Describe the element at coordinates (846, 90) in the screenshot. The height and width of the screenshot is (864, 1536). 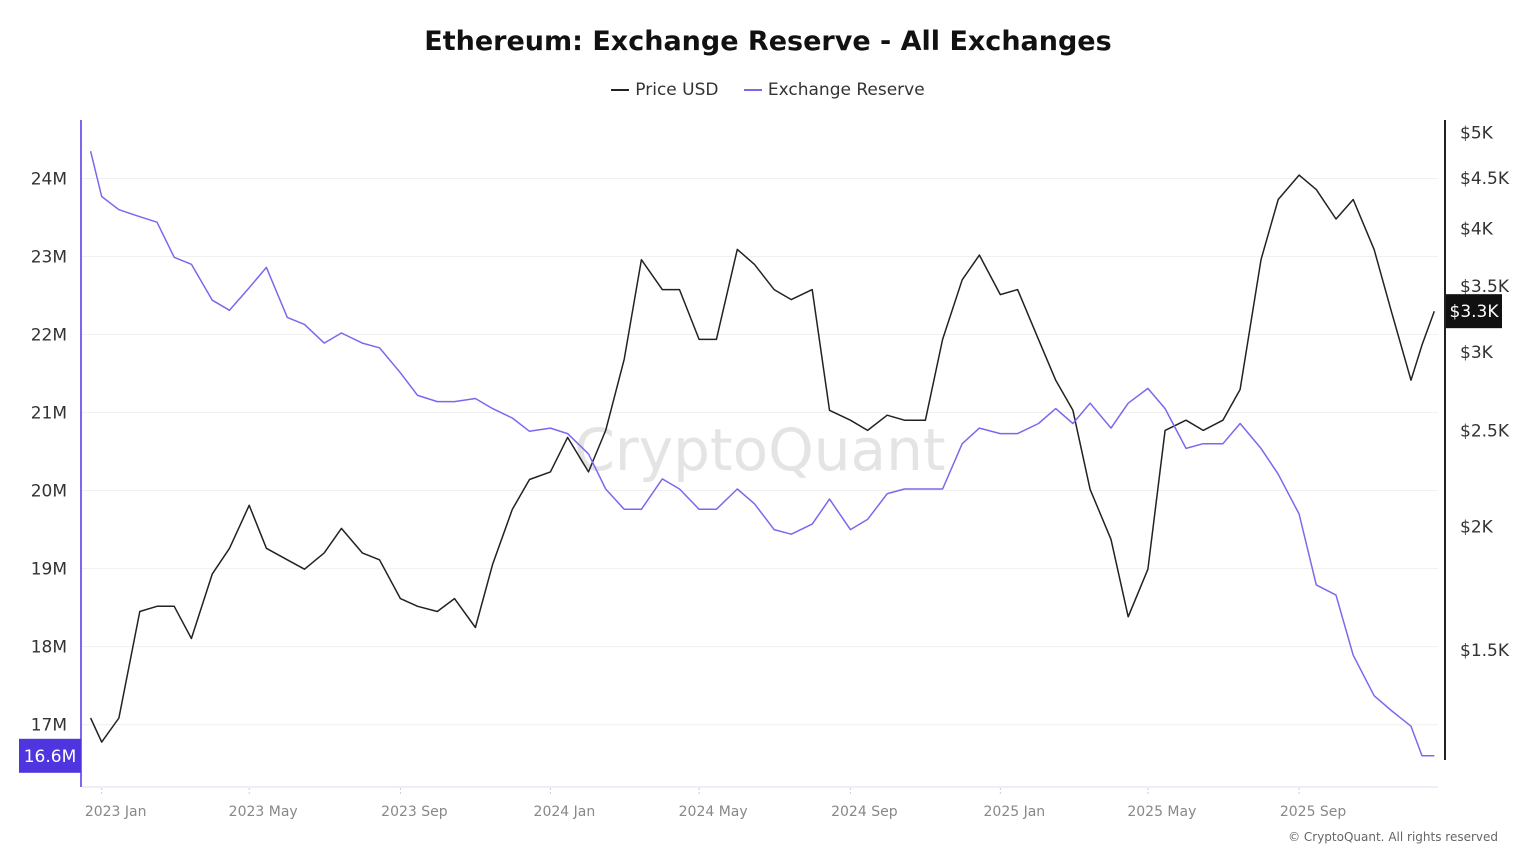
I see `legend-label-reserve: Exchange Reserve` at that location.